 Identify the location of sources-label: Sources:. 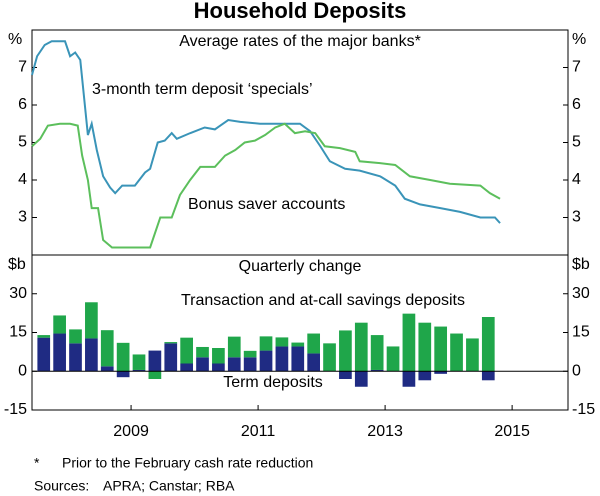
(61, 486).